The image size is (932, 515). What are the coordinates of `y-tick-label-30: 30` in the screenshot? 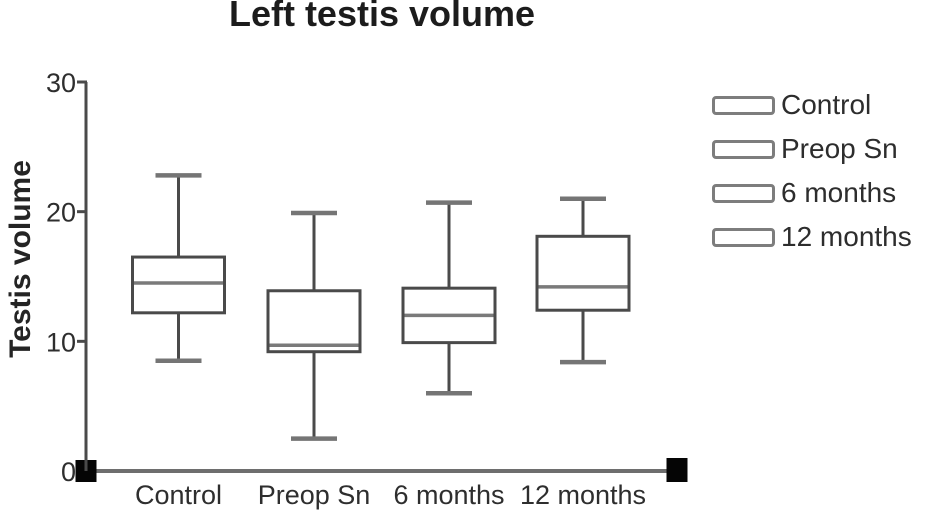 It's located at (61, 83).